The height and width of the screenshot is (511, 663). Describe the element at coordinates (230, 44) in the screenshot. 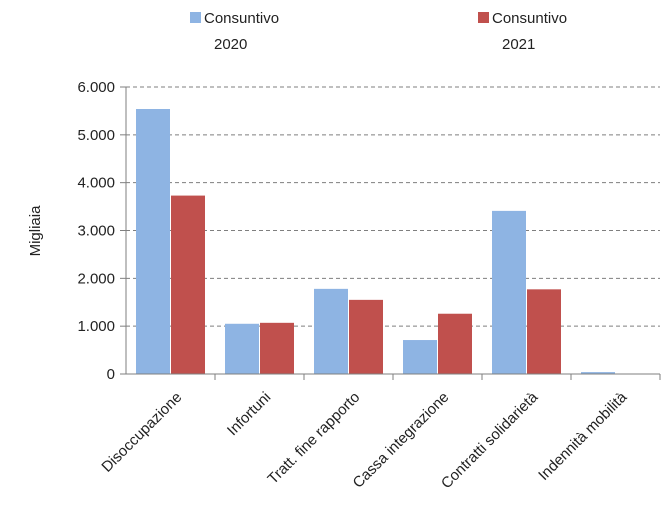

I see `legend-label-line-2: 2020` at that location.